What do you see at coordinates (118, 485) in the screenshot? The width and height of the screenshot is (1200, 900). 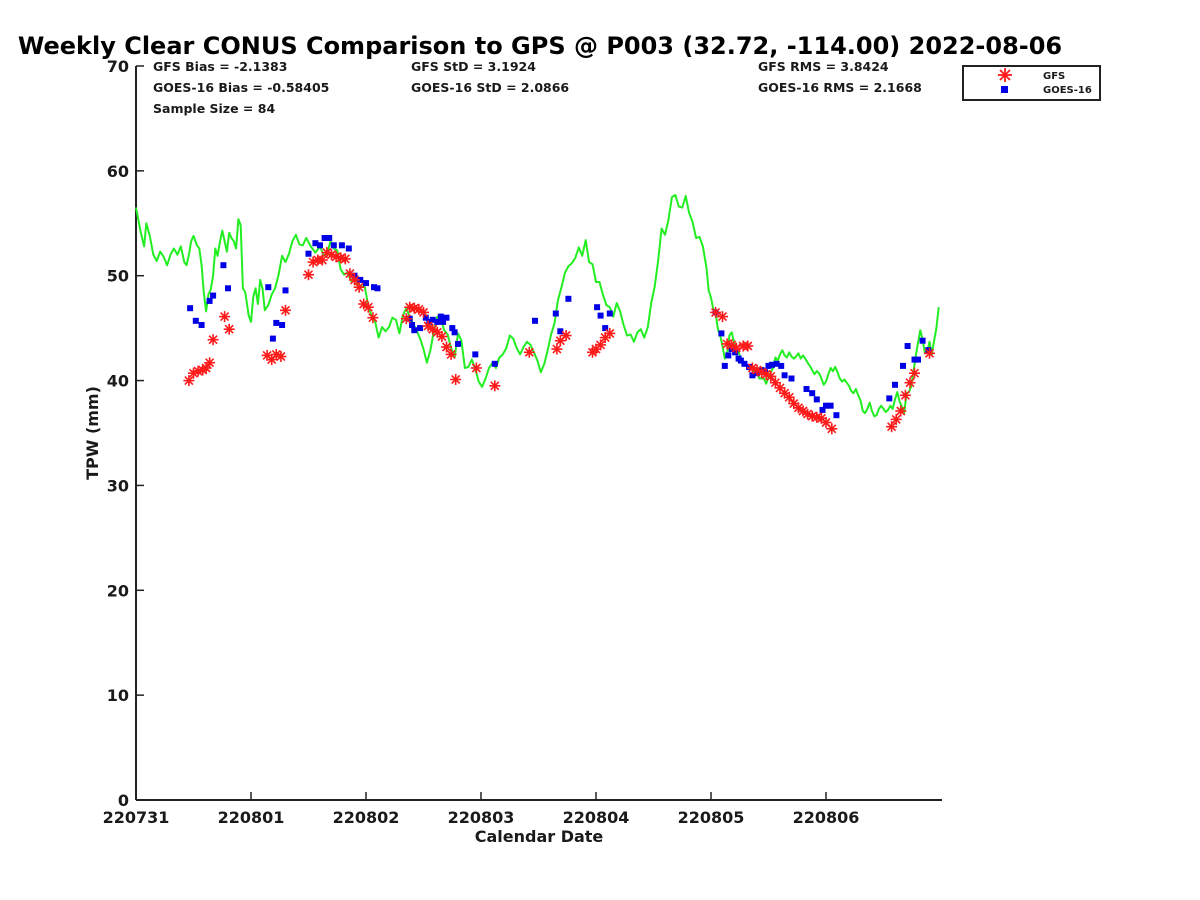 I see `y-tick-label: 30` at bounding box center [118, 485].